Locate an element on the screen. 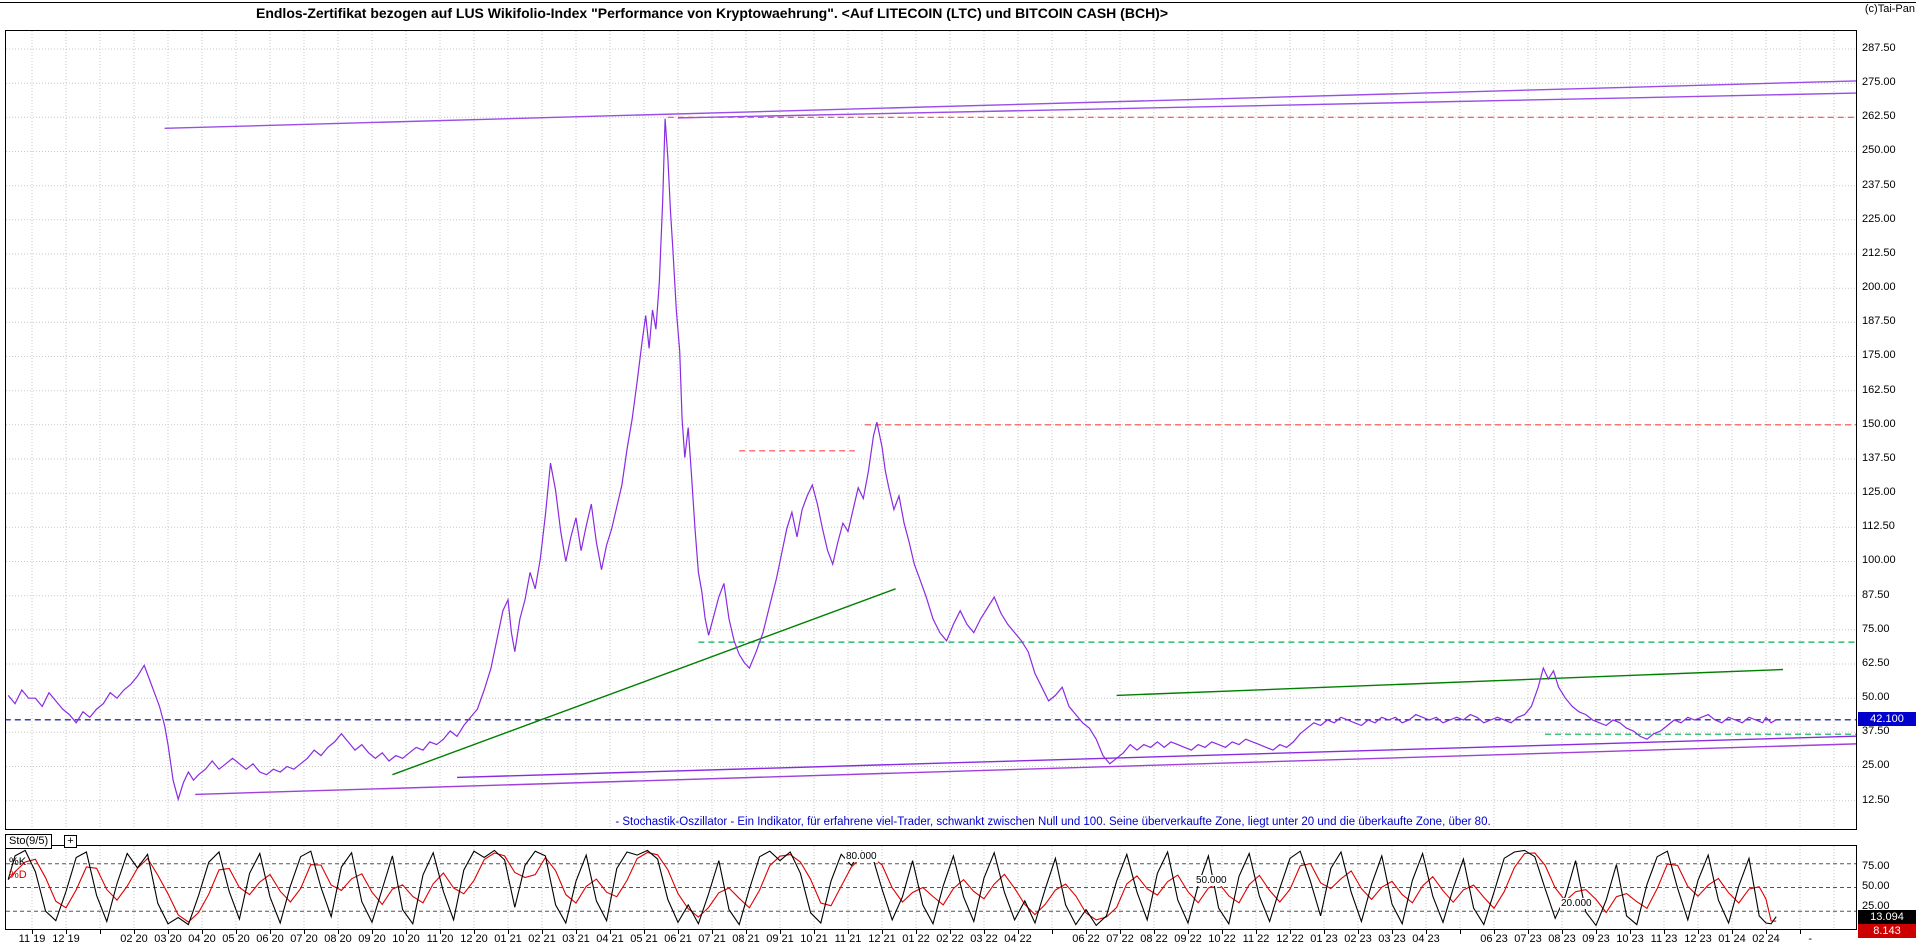 The width and height of the screenshot is (1916, 948). date-axis-label: 12 19 is located at coordinates (66, 939).